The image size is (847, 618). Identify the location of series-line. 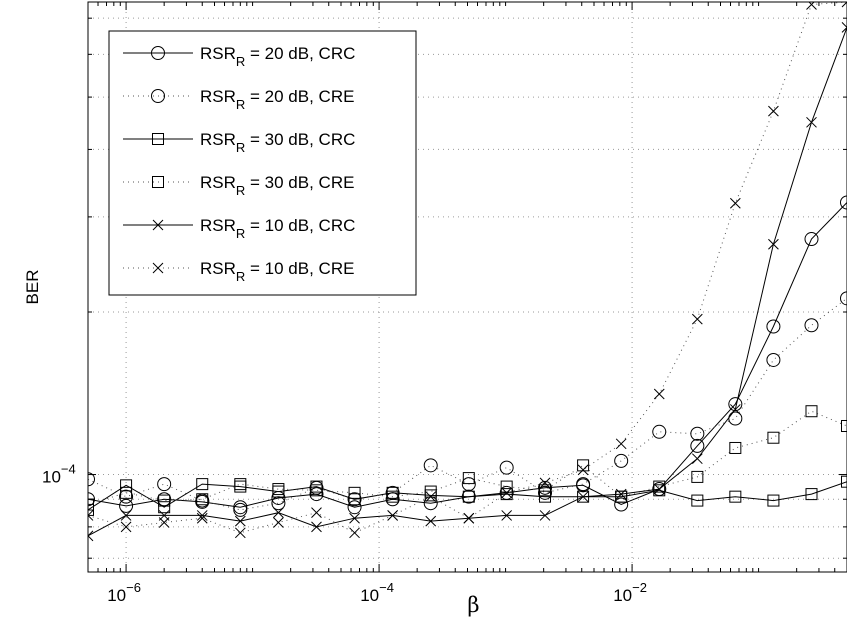
(467, 457).